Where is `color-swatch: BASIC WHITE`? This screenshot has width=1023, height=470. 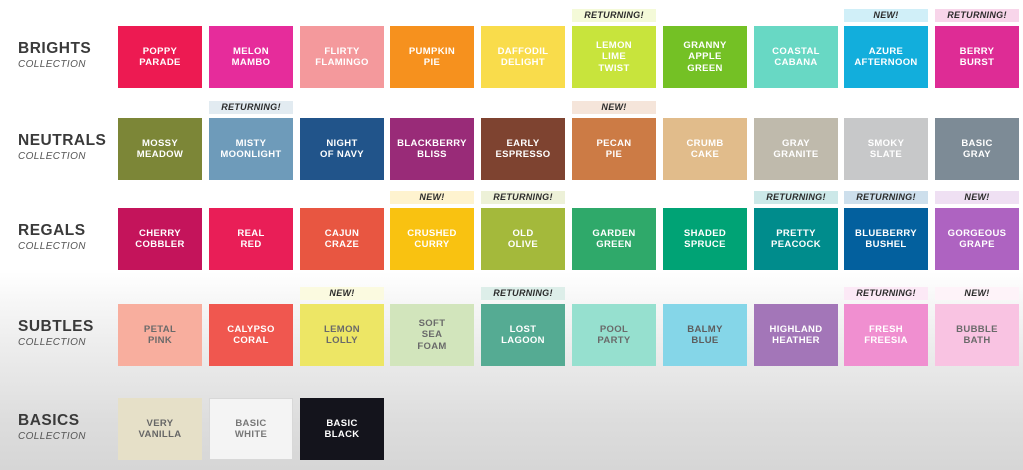 color-swatch: BASIC WHITE is located at coordinates (251, 429).